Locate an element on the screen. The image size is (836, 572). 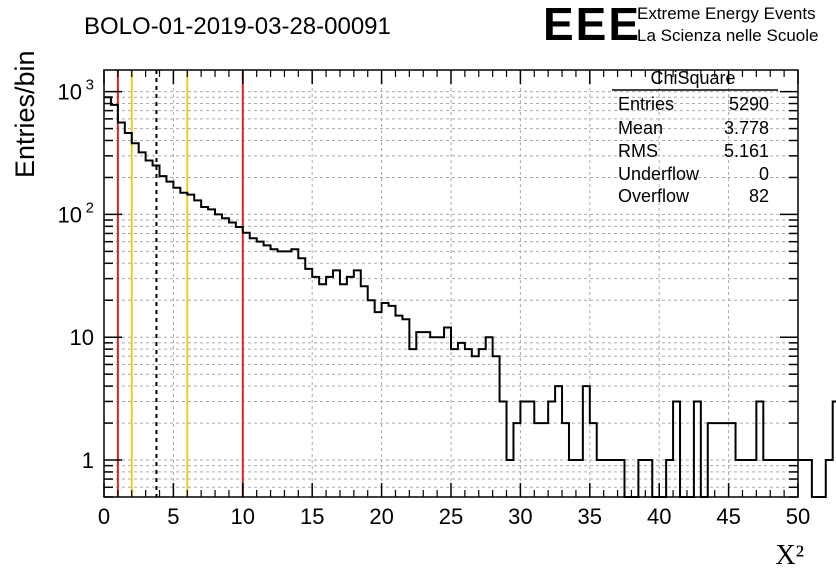
stats-mean-label: Mean is located at coordinates (640, 128).